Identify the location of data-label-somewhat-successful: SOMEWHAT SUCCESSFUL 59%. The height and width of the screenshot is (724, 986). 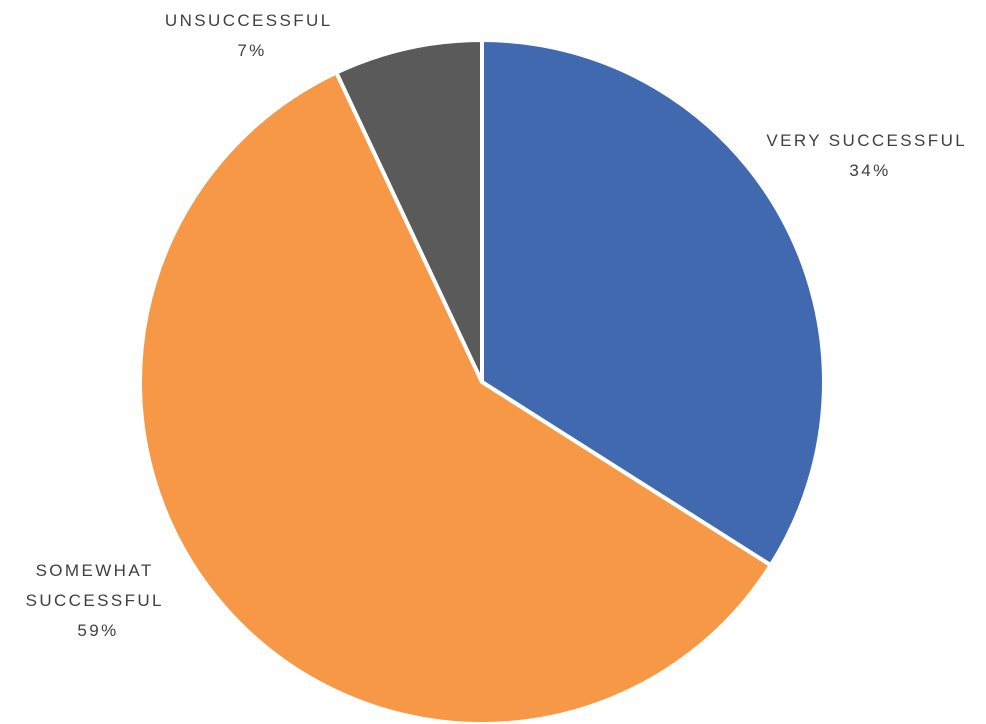
(98, 600).